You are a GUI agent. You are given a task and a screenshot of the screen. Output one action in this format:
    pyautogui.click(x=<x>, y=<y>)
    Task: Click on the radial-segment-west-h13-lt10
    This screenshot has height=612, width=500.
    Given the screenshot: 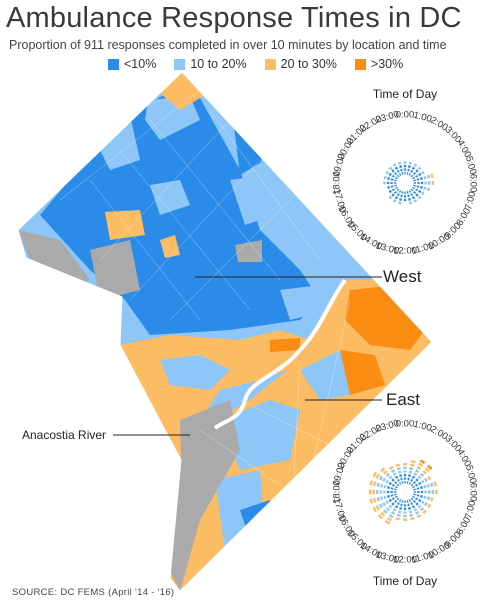 What is the action you would take?
    pyautogui.click(x=401, y=196)
    